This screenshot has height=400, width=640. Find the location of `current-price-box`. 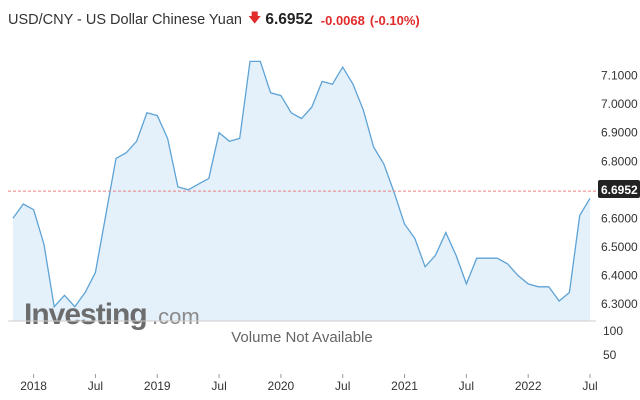

current-price-box is located at coordinates (619, 189).